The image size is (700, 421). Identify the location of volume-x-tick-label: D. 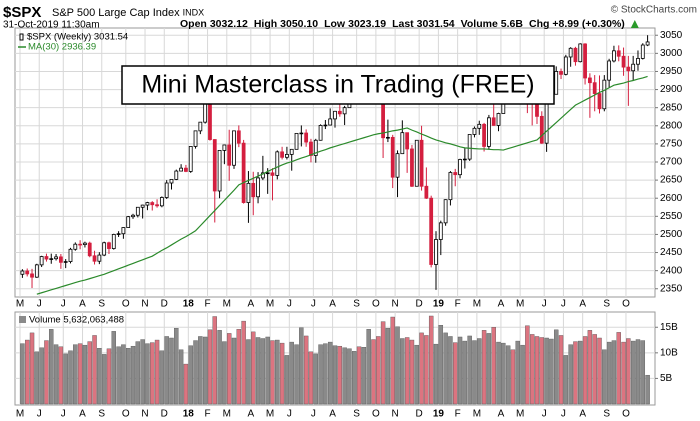
(164, 414).